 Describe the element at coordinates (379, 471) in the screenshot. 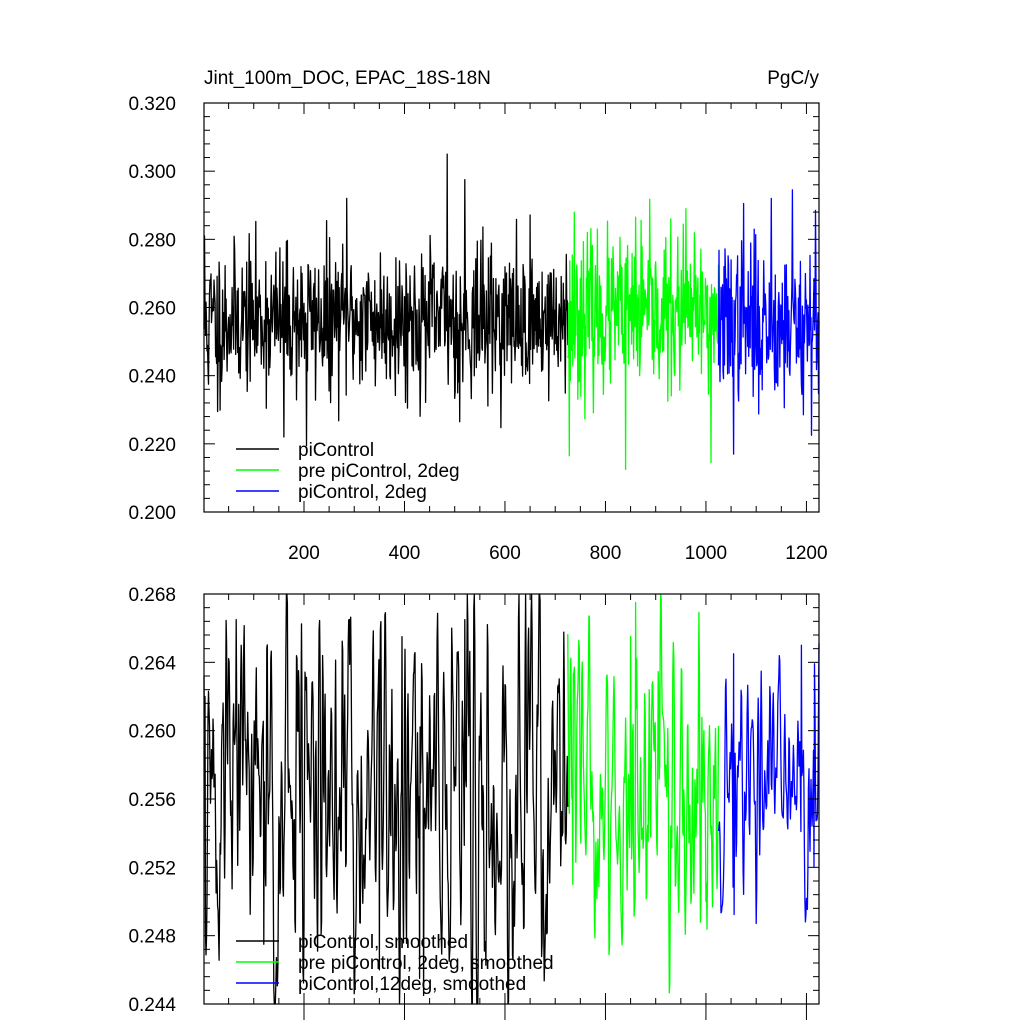

I see `legend-label-1: pre piControl, 2deg` at that location.